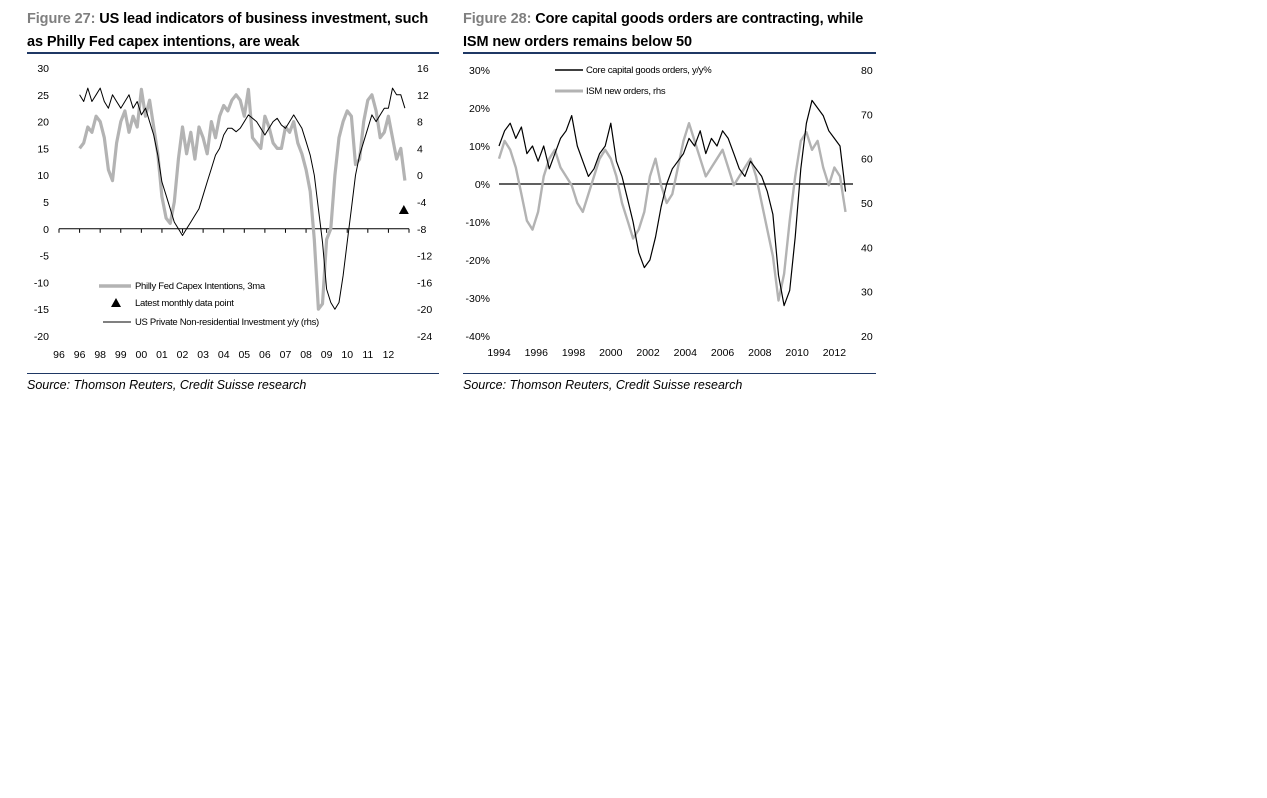  Describe the element at coordinates (423, 69) in the screenshot. I see `y-right-tick-label: 16` at that location.